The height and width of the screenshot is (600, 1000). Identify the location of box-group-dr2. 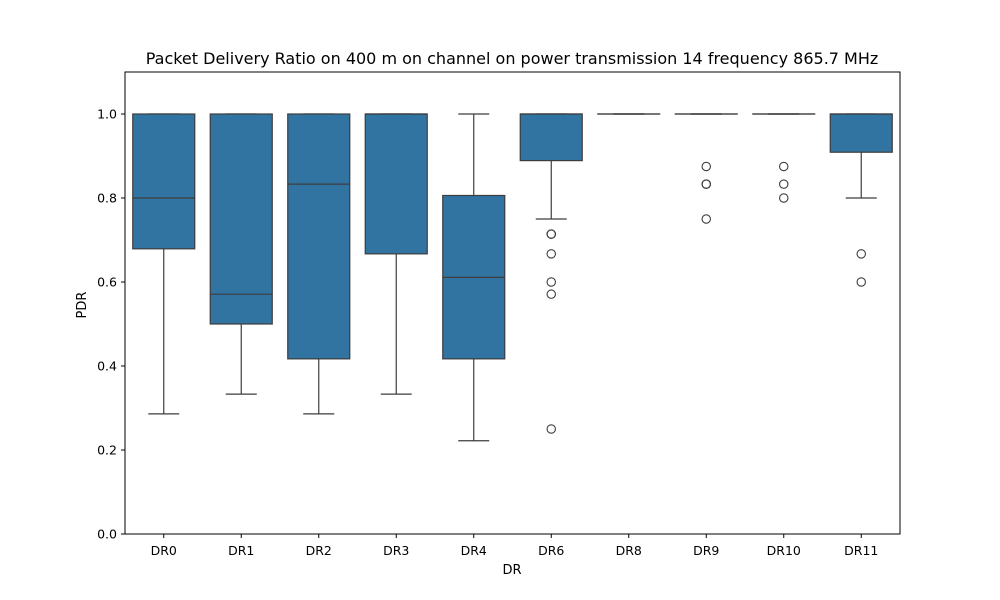
(319, 264).